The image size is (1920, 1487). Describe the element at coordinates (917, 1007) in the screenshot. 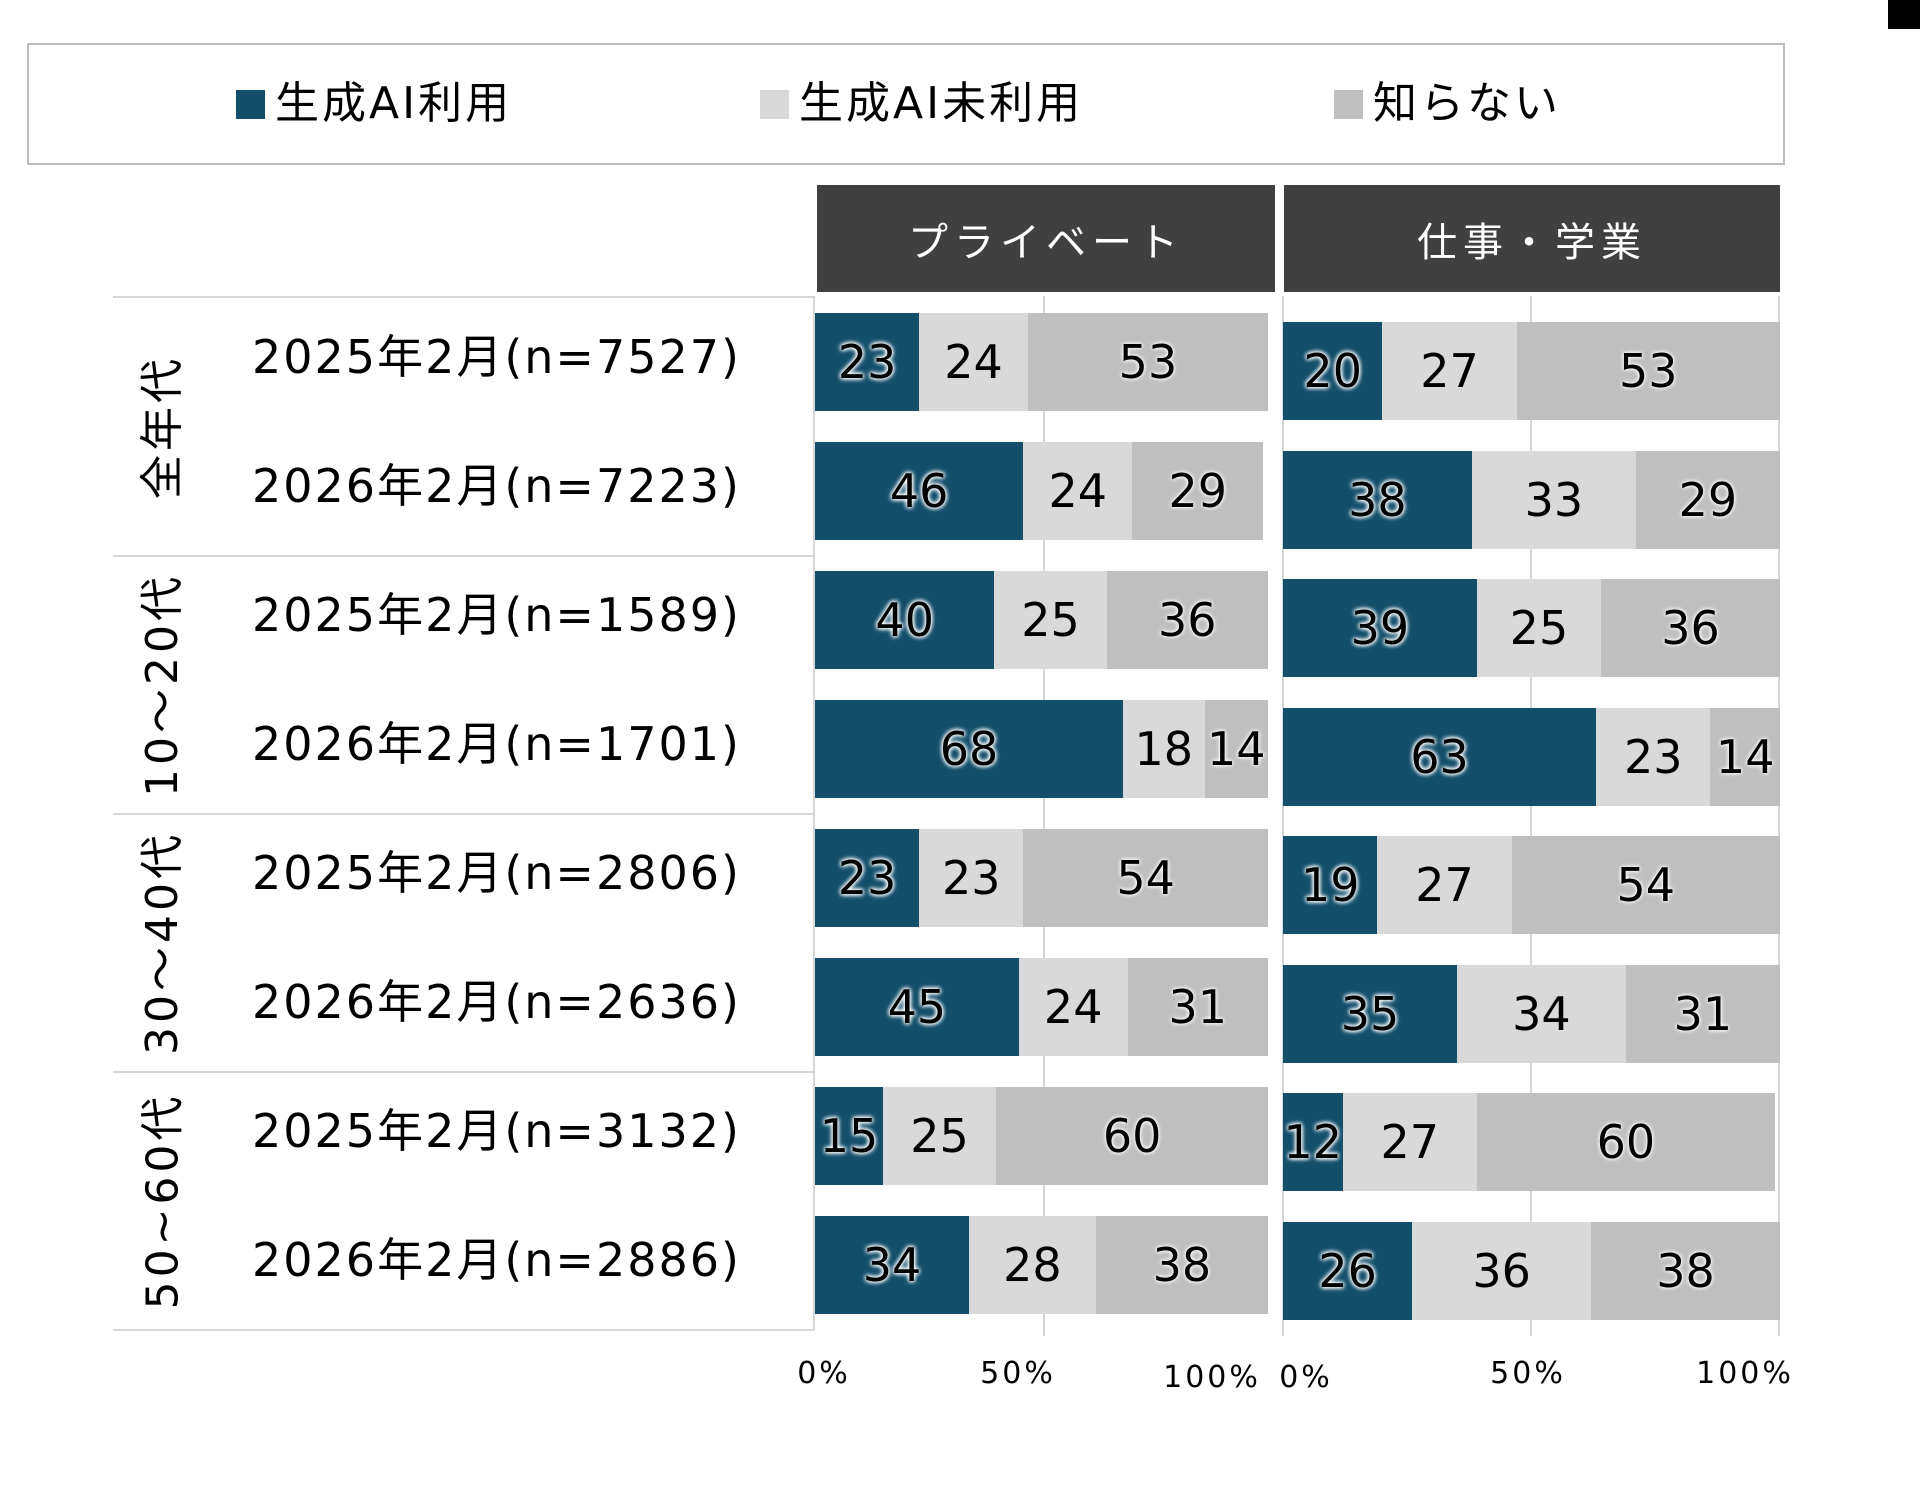

I see `bar-segment: 45` at that location.